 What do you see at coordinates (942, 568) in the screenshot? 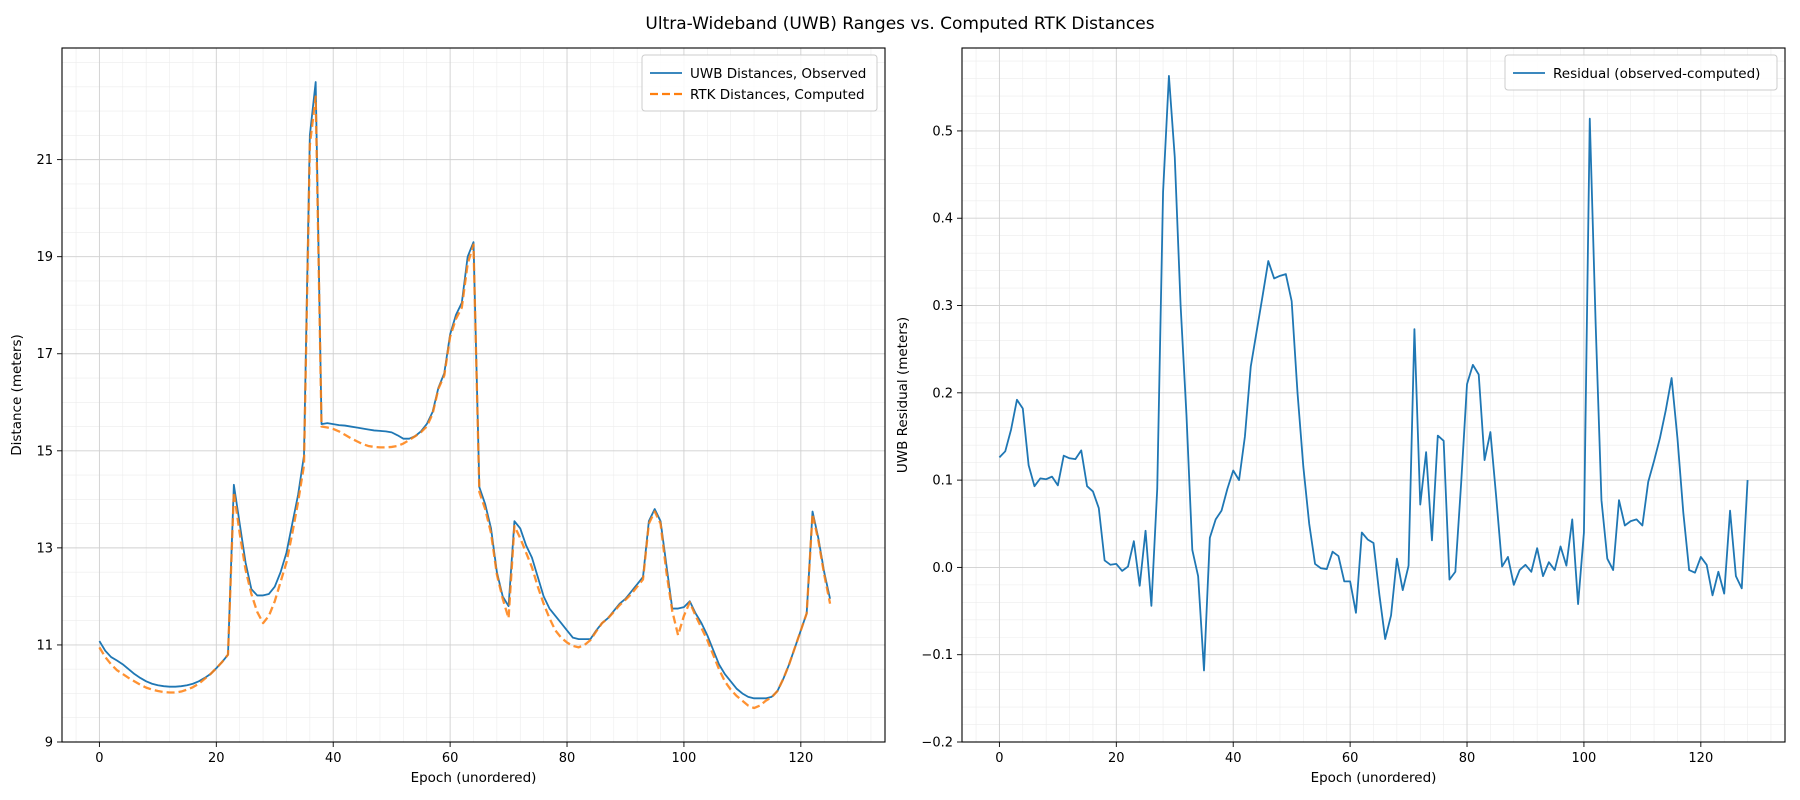
I see `y-tick-label: 0.0` at bounding box center [942, 568].